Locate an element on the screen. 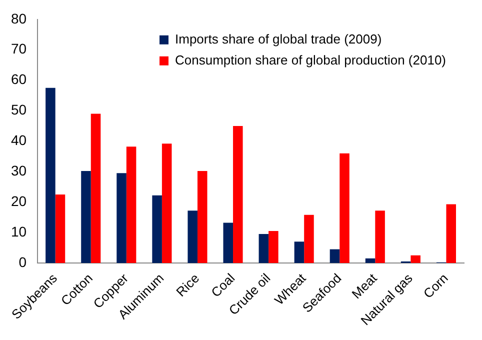 This screenshot has height=340, width=482. legend-label: Imports share of global trade (2009) is located at coordinates (278, 38).